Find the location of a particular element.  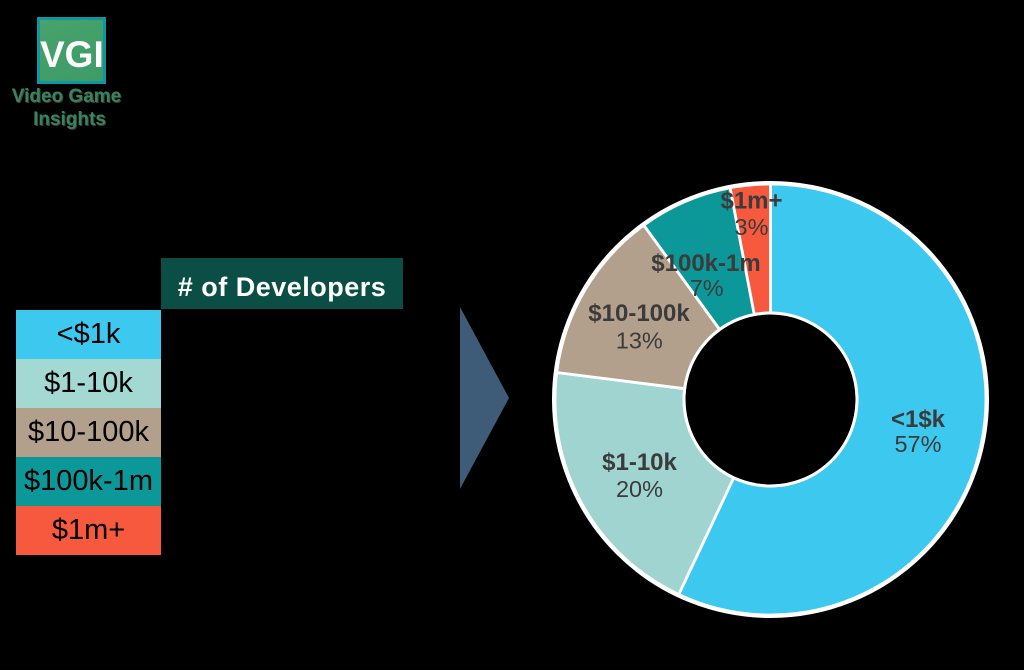

svg-text: 20% is located at coordinates (639, 489).